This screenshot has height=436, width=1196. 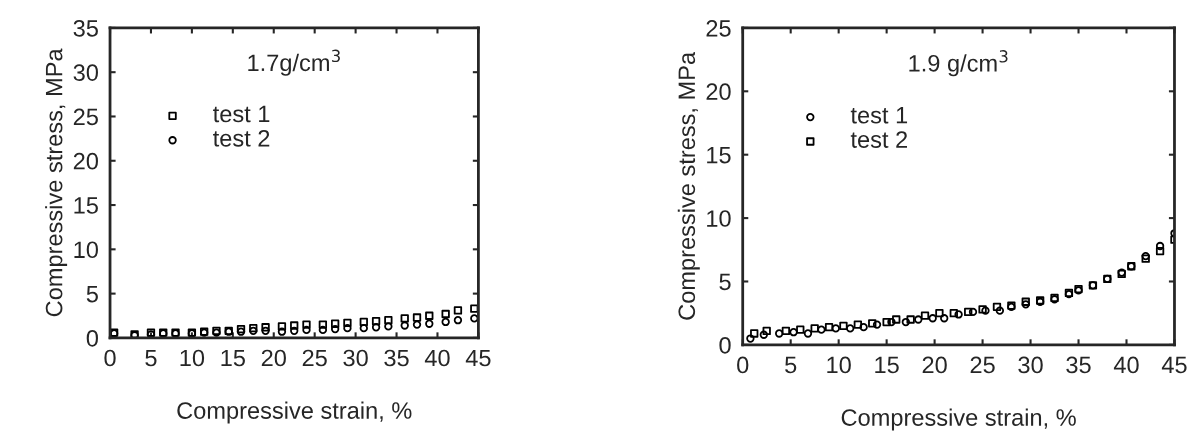 I want to click on y-tick-label: 35, so click(x=85, y=28).